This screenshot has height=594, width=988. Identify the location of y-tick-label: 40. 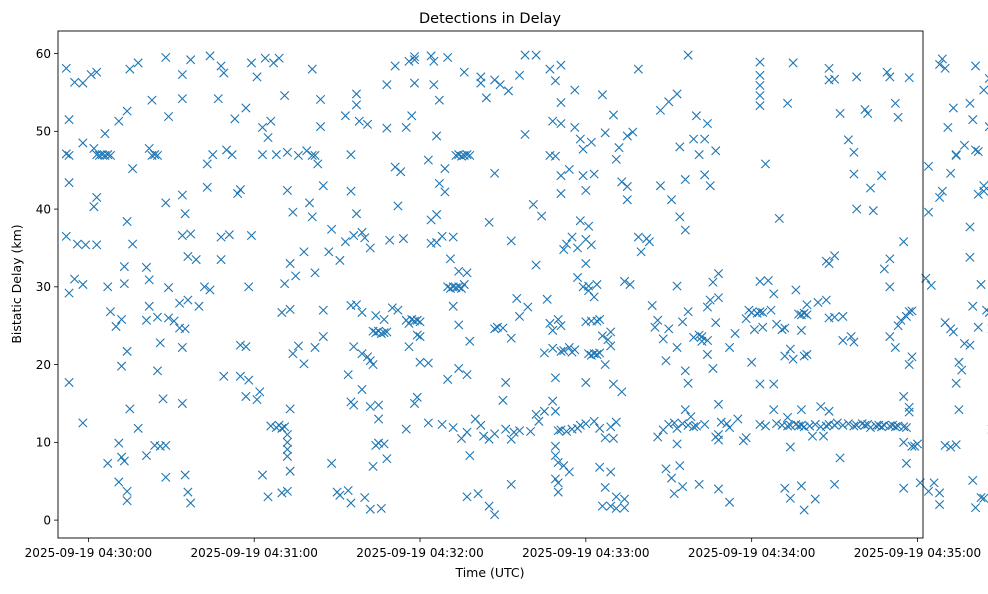
(43, 209).